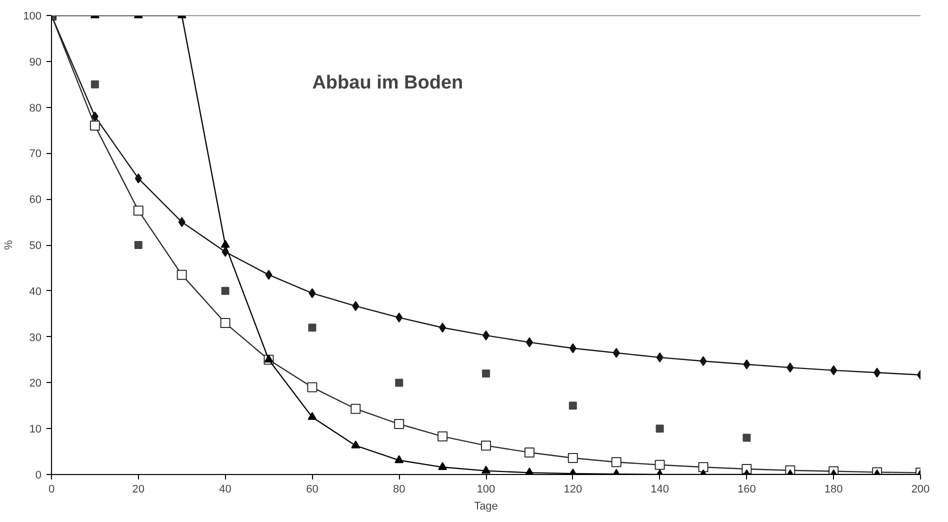  Describe the element at coordinates (35, 62) in the screenshot. I see `y-tick-label: 90` at that location.